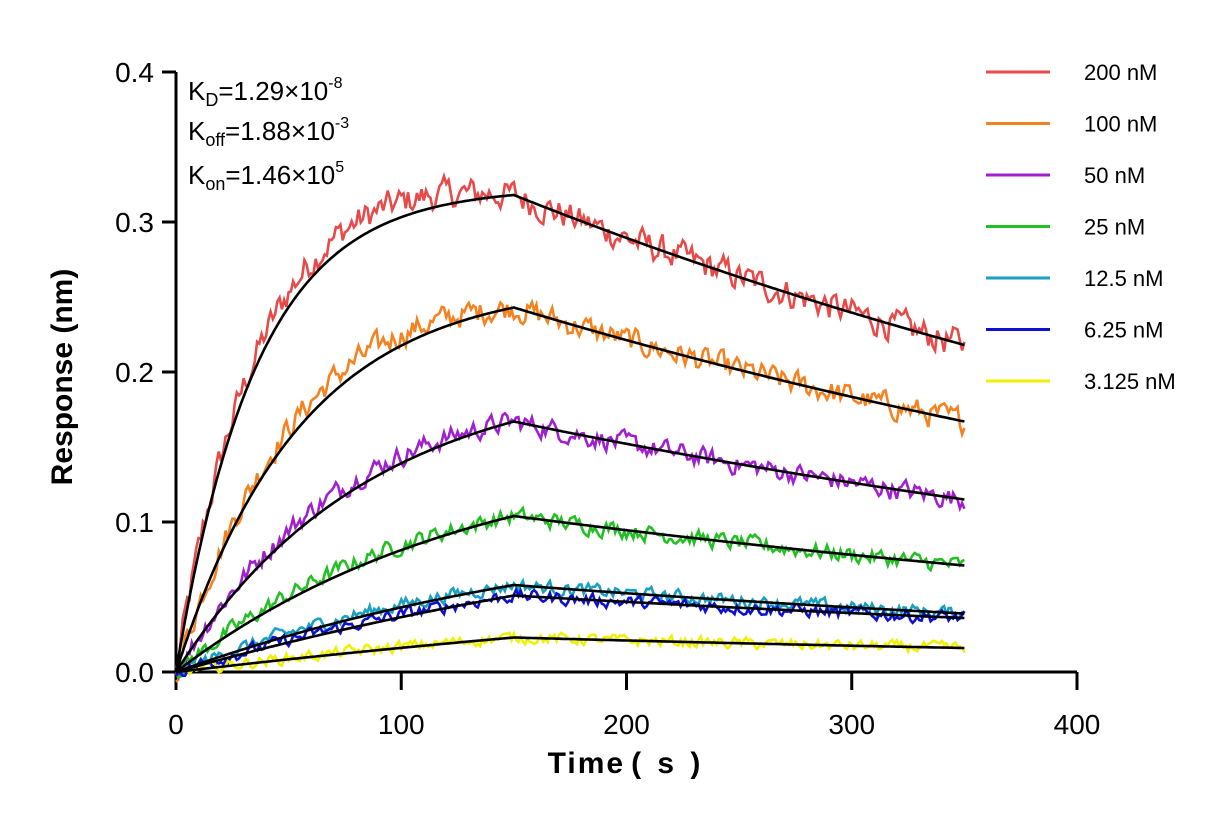 This screenshot has width=1231, height=825. Describe the element at coordinates (1120, 124) in the screenshot. I see `legend-label: 100 nM` at that location.